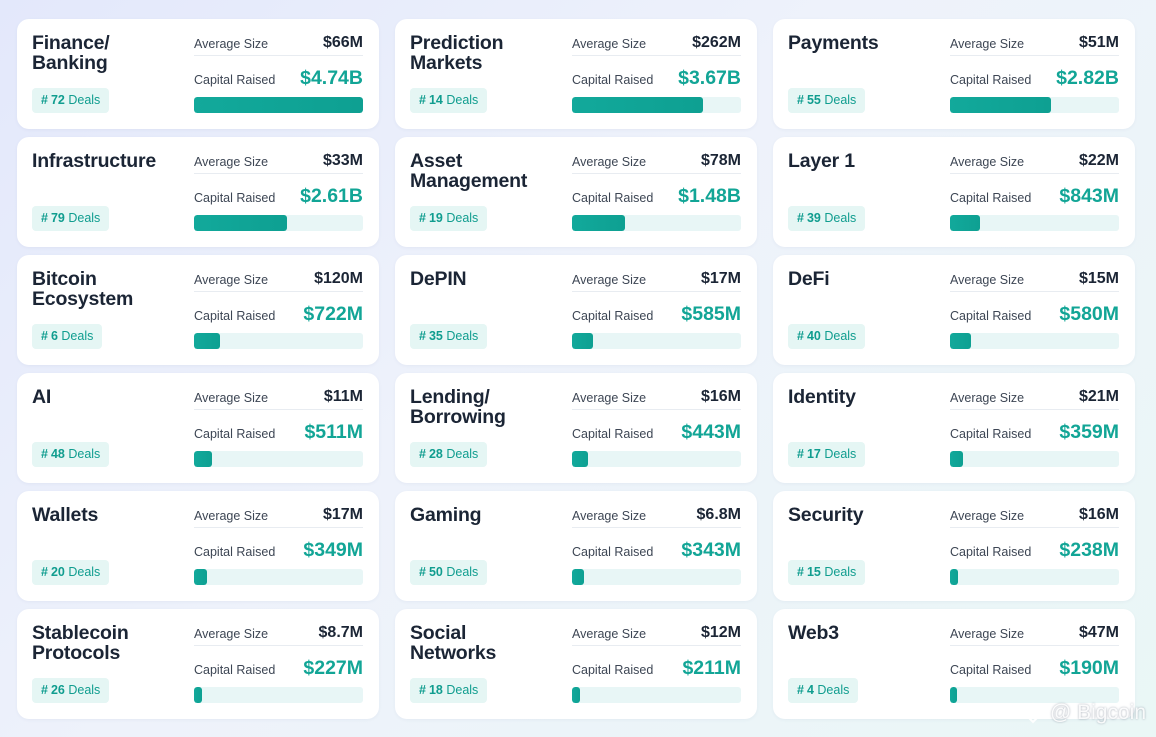 The height and width of the screenshot is (737, 1156). I want to click on deals-badge: #26 Deals, so click(71, 690).